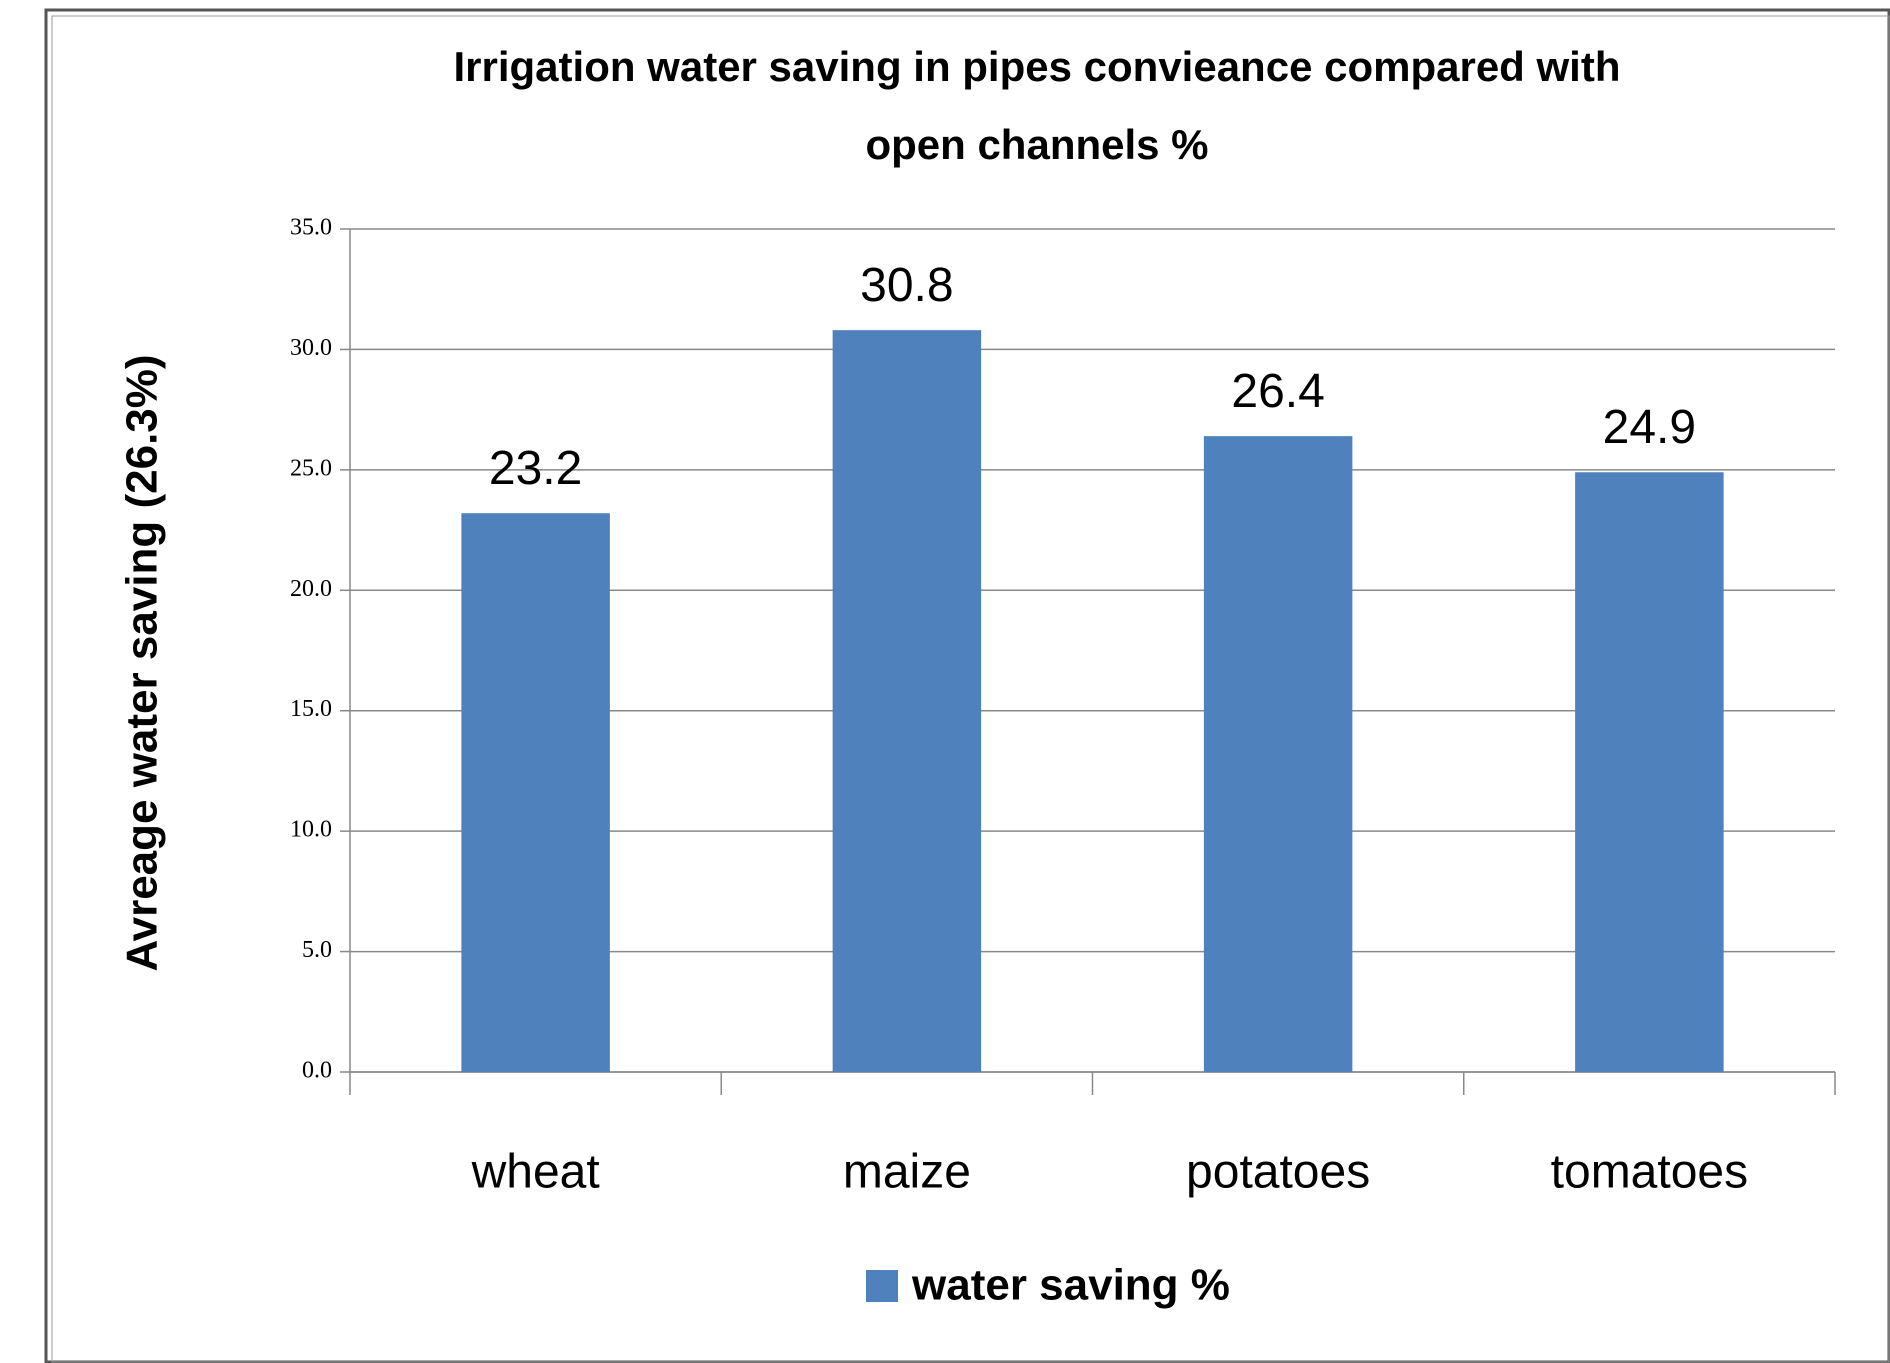  I want to click on data-label: 24.9, so click(1649, 427).